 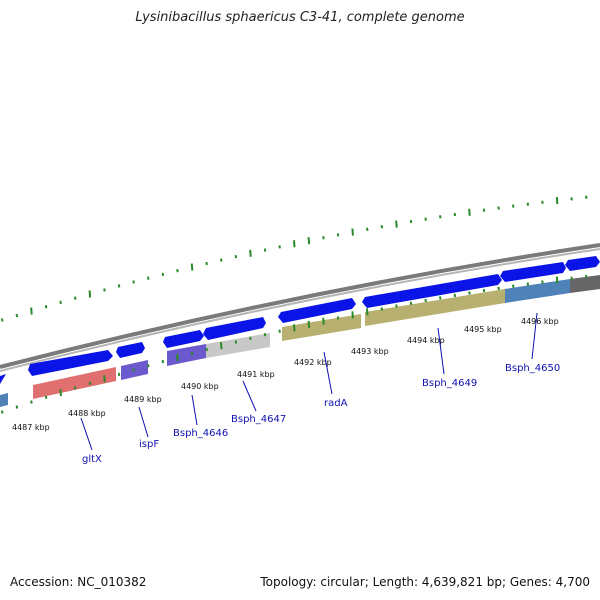 I want to click on kbp-tick-label: 4488 kbp, so click(x=87, y=413).